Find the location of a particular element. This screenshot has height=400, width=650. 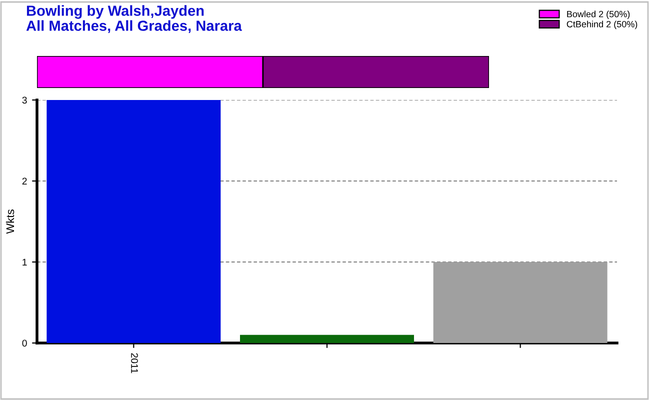

y-tick-label: 2 is located at coordinates (24, 181).